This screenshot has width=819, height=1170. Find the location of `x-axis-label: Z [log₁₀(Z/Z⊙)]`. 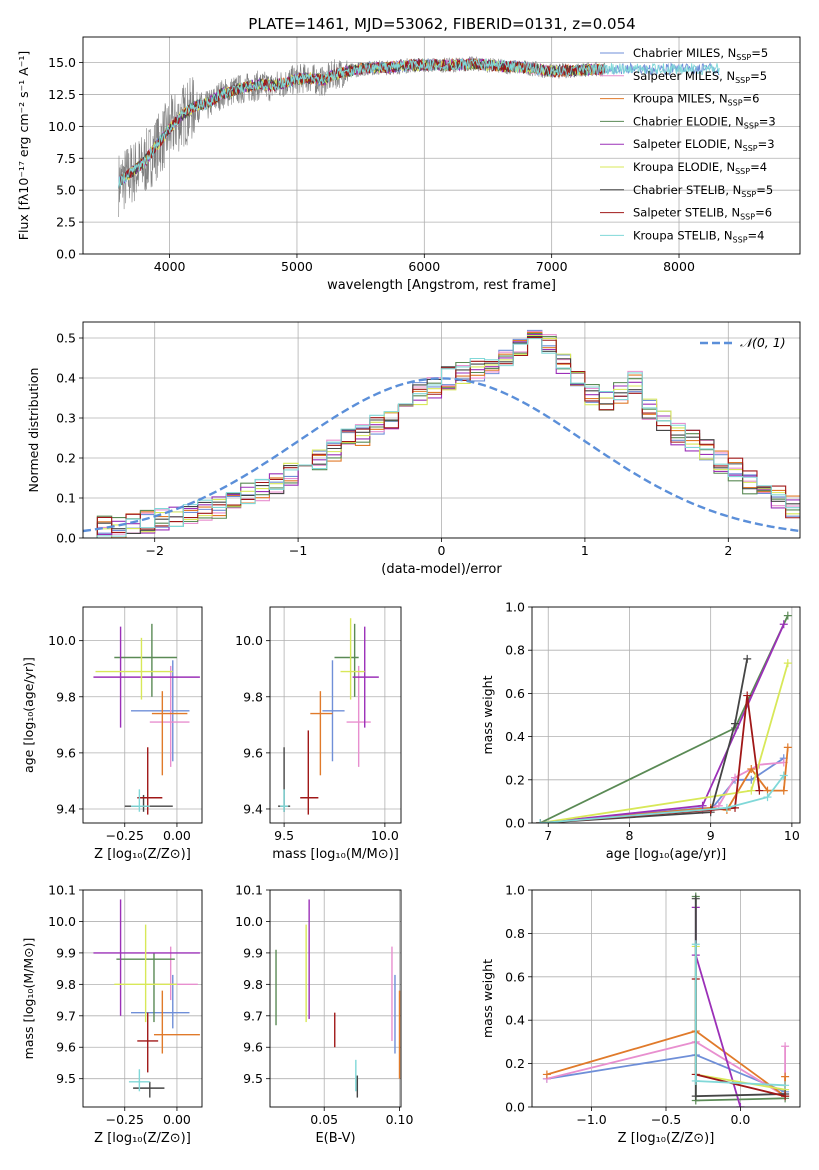

x-axis-label: Z [log₁₀(Z/Z⊙)] is located at coordinates (142, 854).